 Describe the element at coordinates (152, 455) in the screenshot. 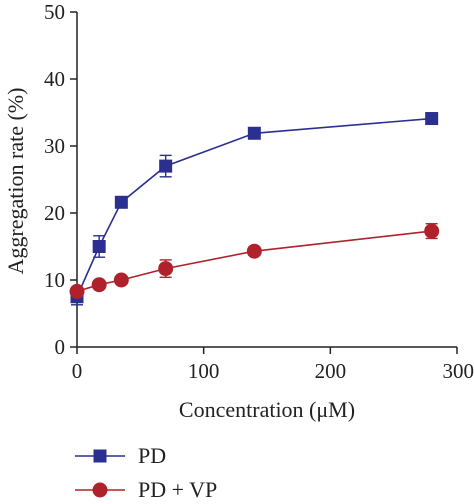

I see `legend-label: PD` at that location.